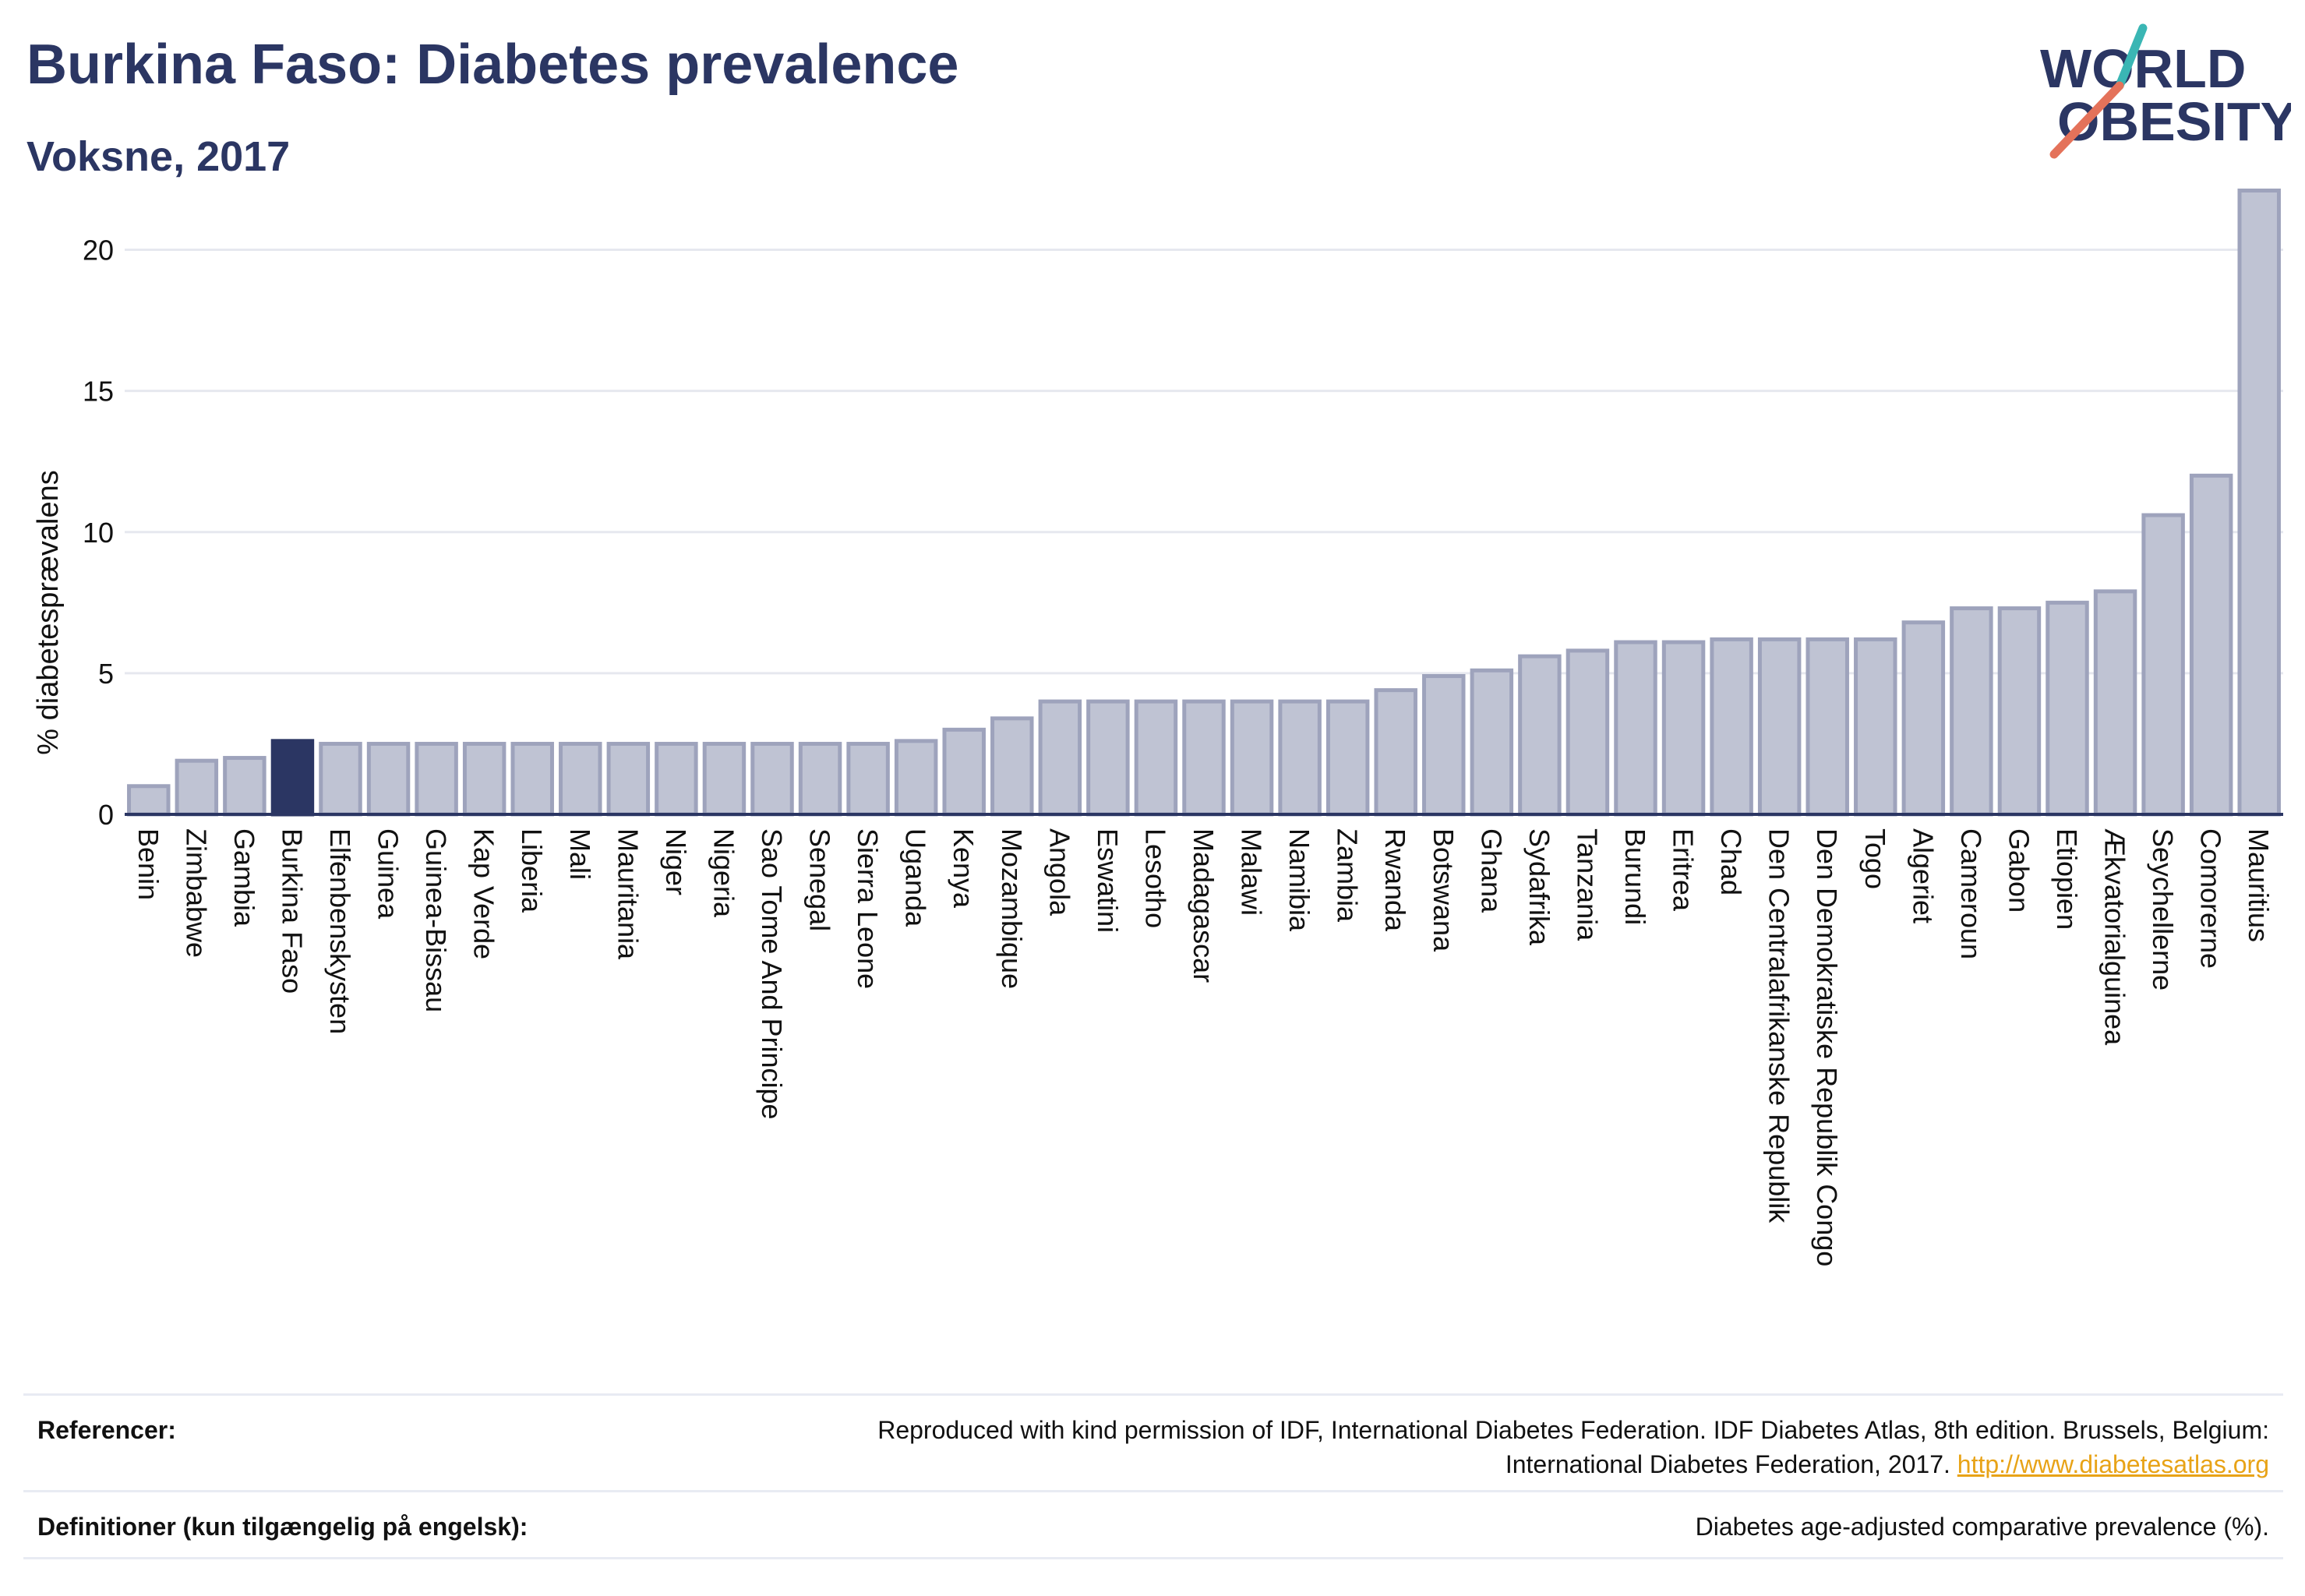 Image resolution: width=2305 pixels, height=1596 pixels. Describe the element at coordinates (1444, 890) in the screenshot. I see `x-tick-label: Botswana` at that location.